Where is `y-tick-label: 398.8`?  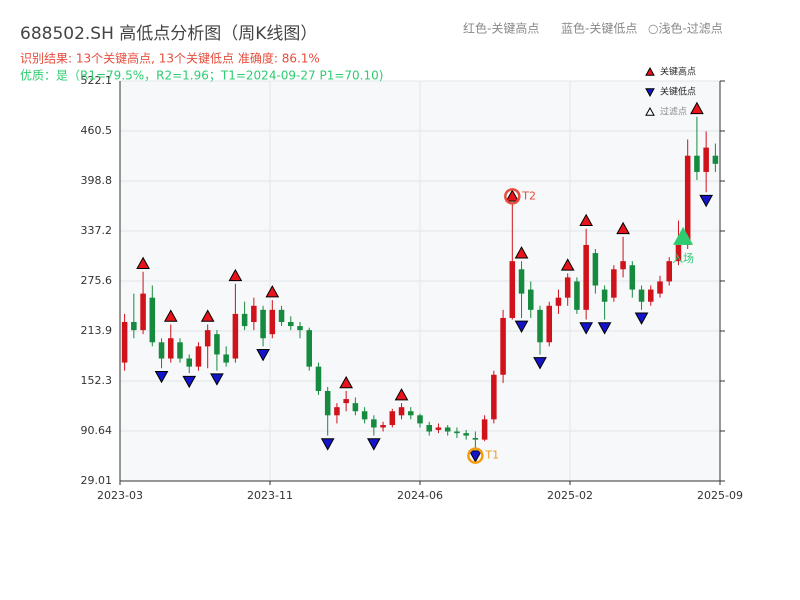 y-tick-label: 398.8 is located at coordinates (97, 180).